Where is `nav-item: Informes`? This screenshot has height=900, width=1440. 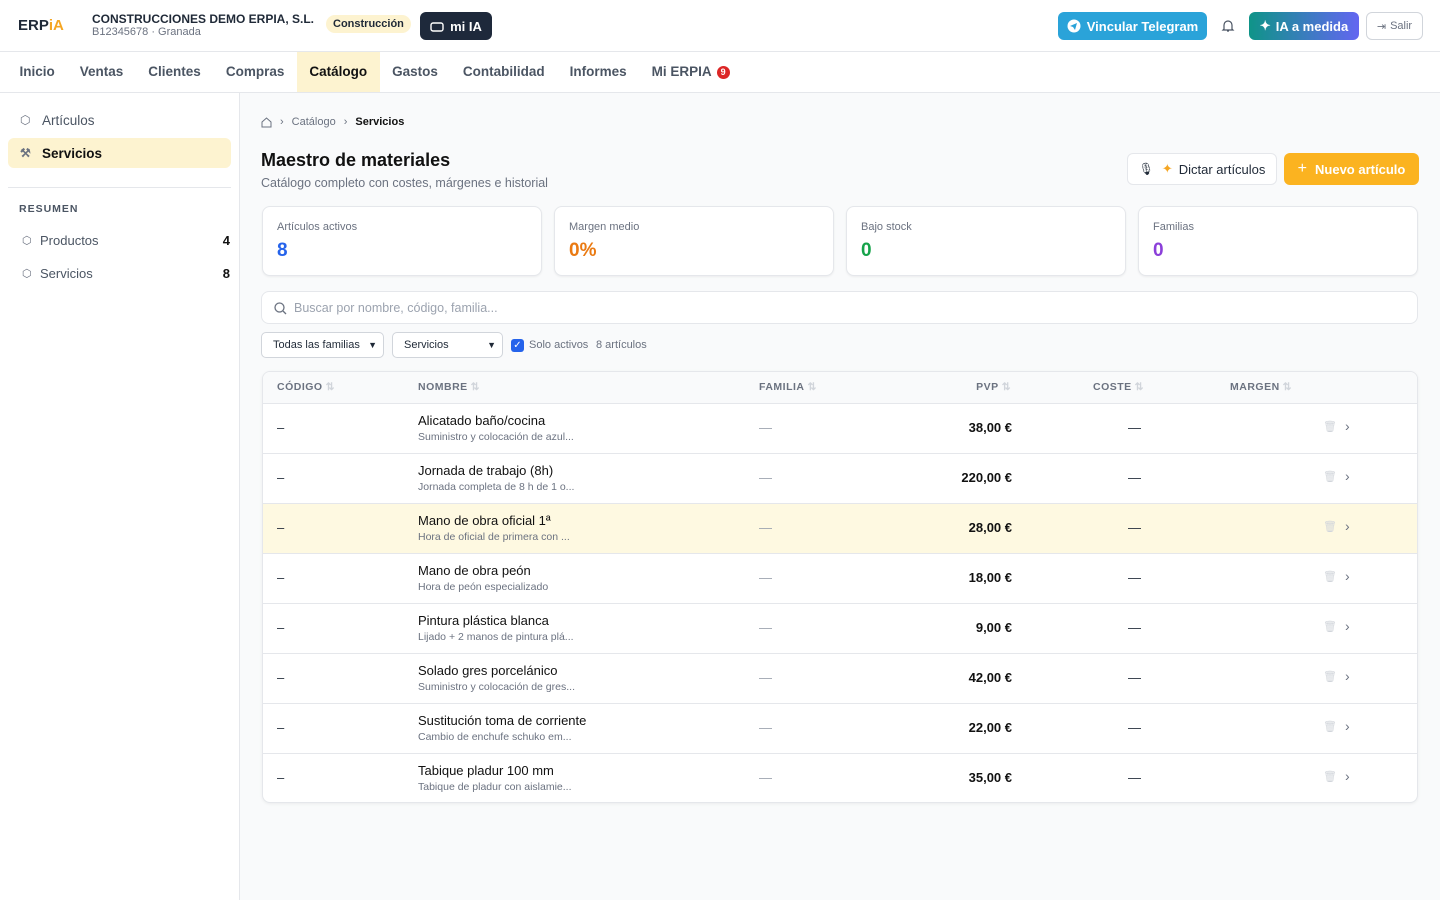 nav-item: Informes is located at coordinates (598, 72).